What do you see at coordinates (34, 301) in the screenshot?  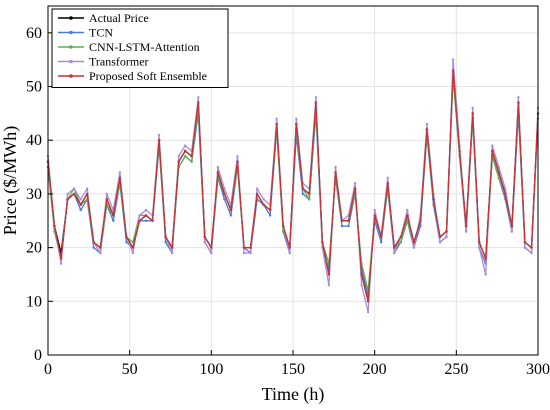 I see `y-tick-label: 10` at bounding box center [34, 301].